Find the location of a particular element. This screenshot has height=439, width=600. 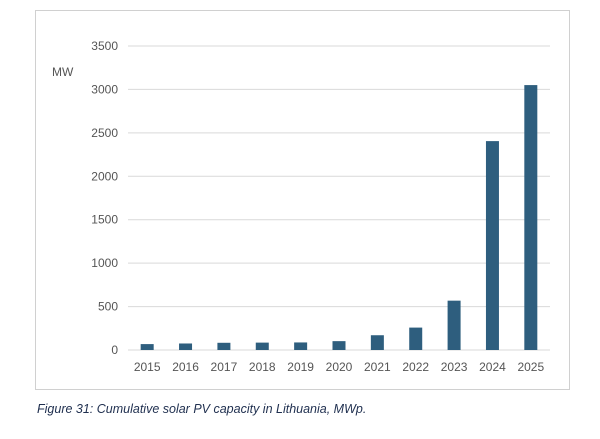

x-tick-label: 2018 is located at coordinates (262, 367).